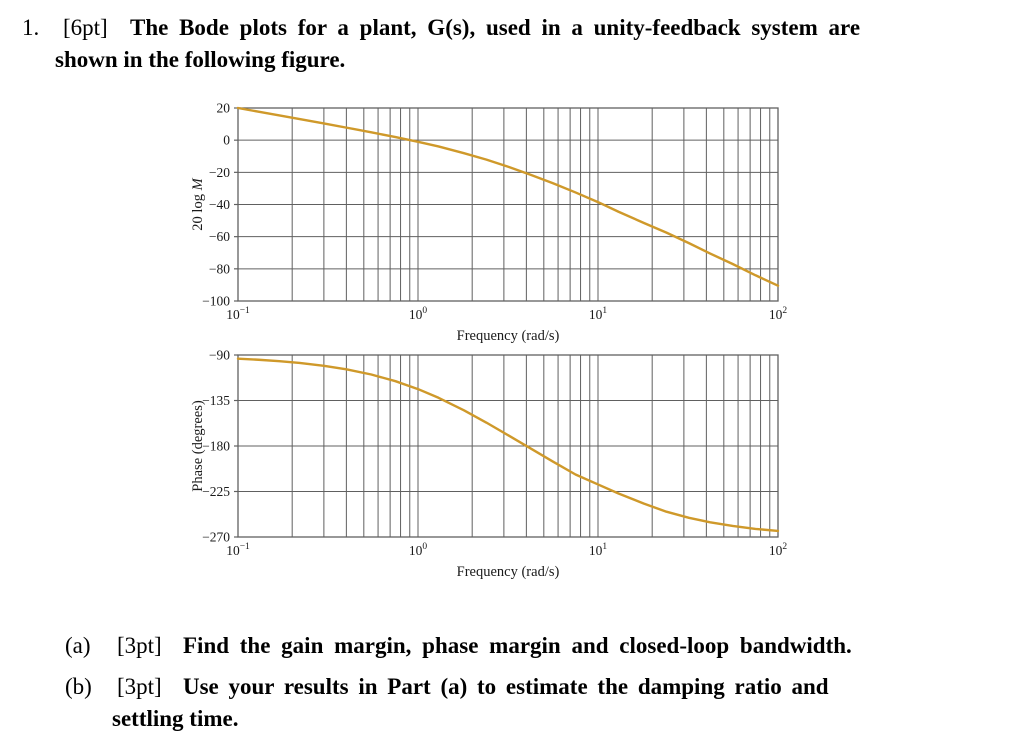 The width and height of the screenshot is (1024, 744). What do you see at coordinates (31, 27) in the screenshot?
I see `problem-number: 1.` at bounding box center [31, 27].